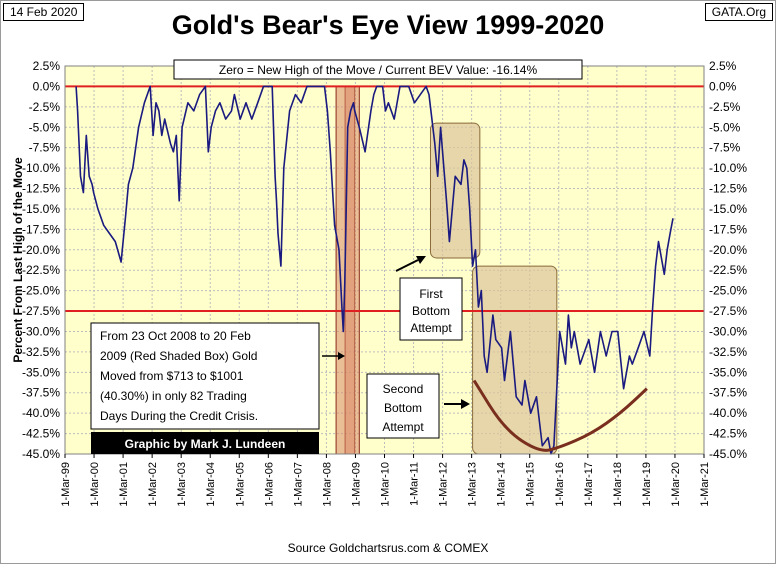 The image size is (776, 564). I want to click on x-tick-label: 1-Mar-17, so click(589, 484).